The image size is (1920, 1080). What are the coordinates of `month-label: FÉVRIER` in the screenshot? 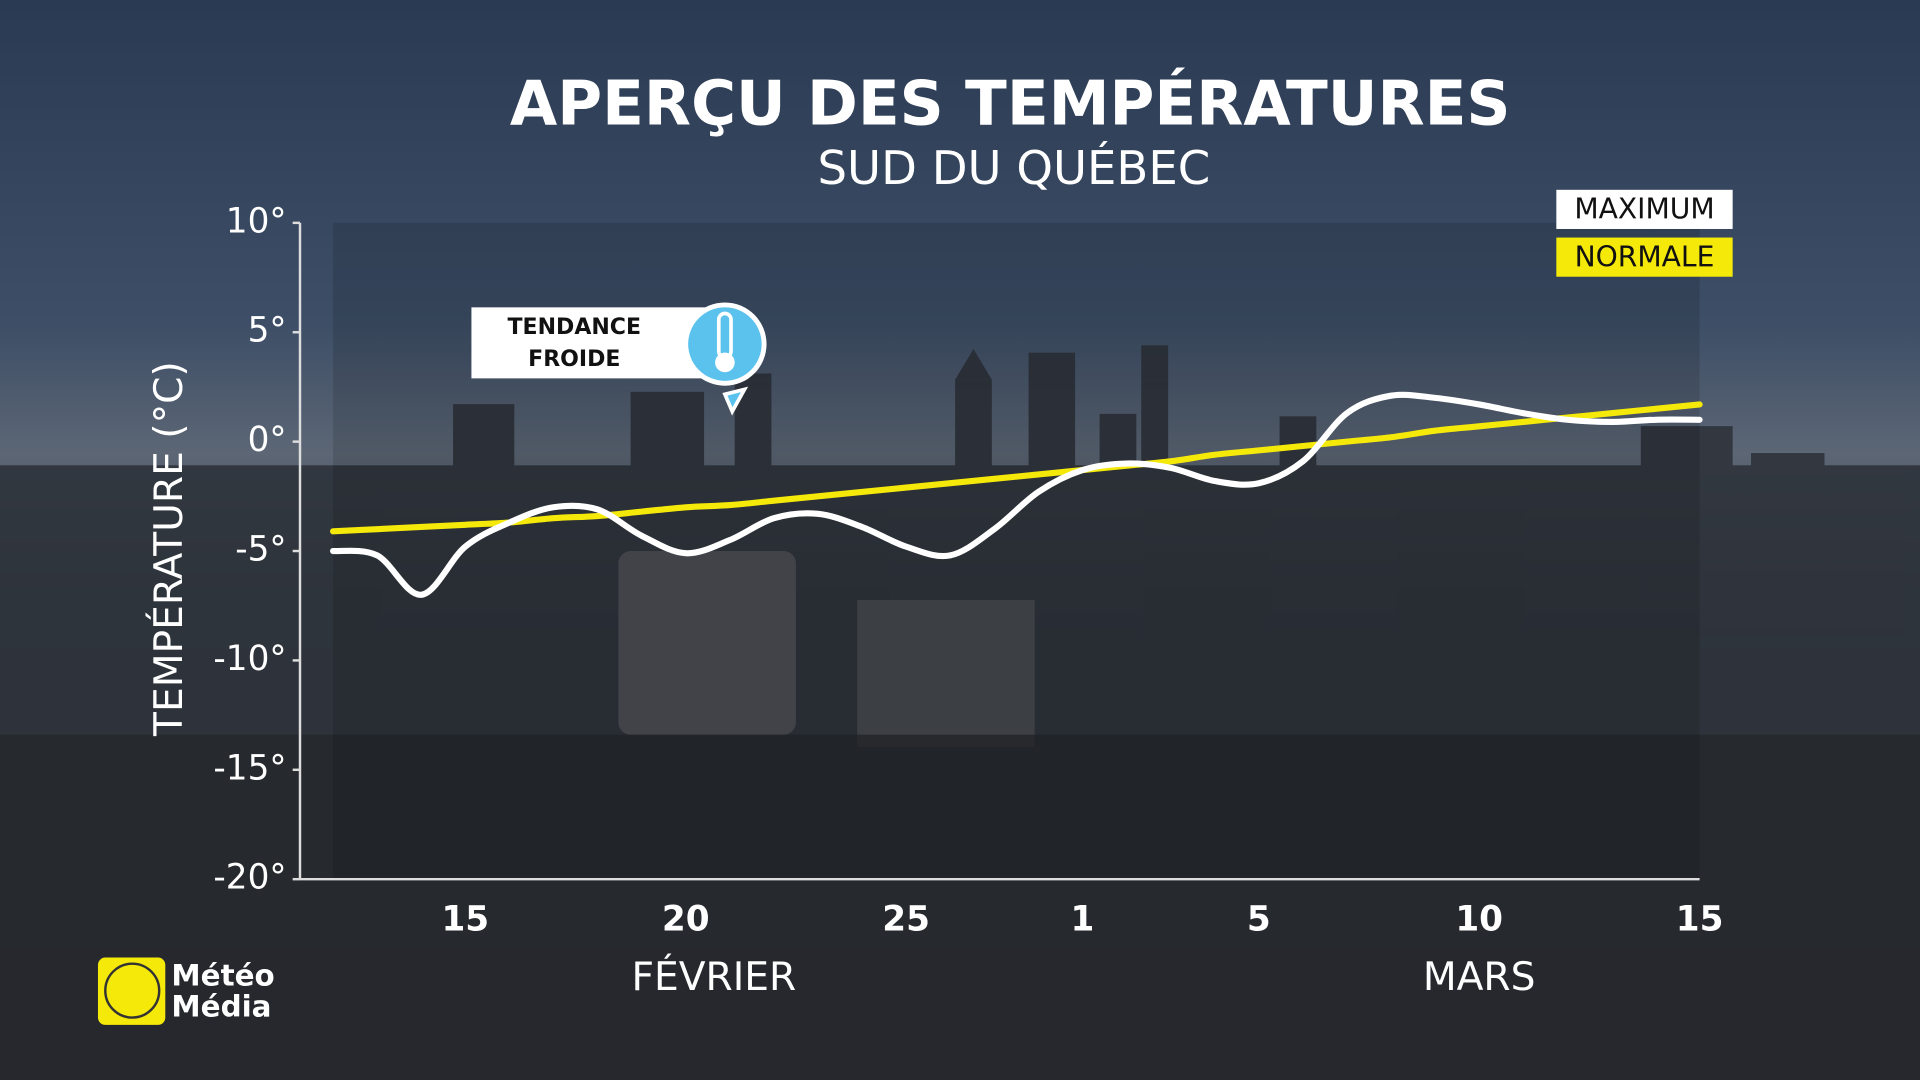 It's located at (713, 976).